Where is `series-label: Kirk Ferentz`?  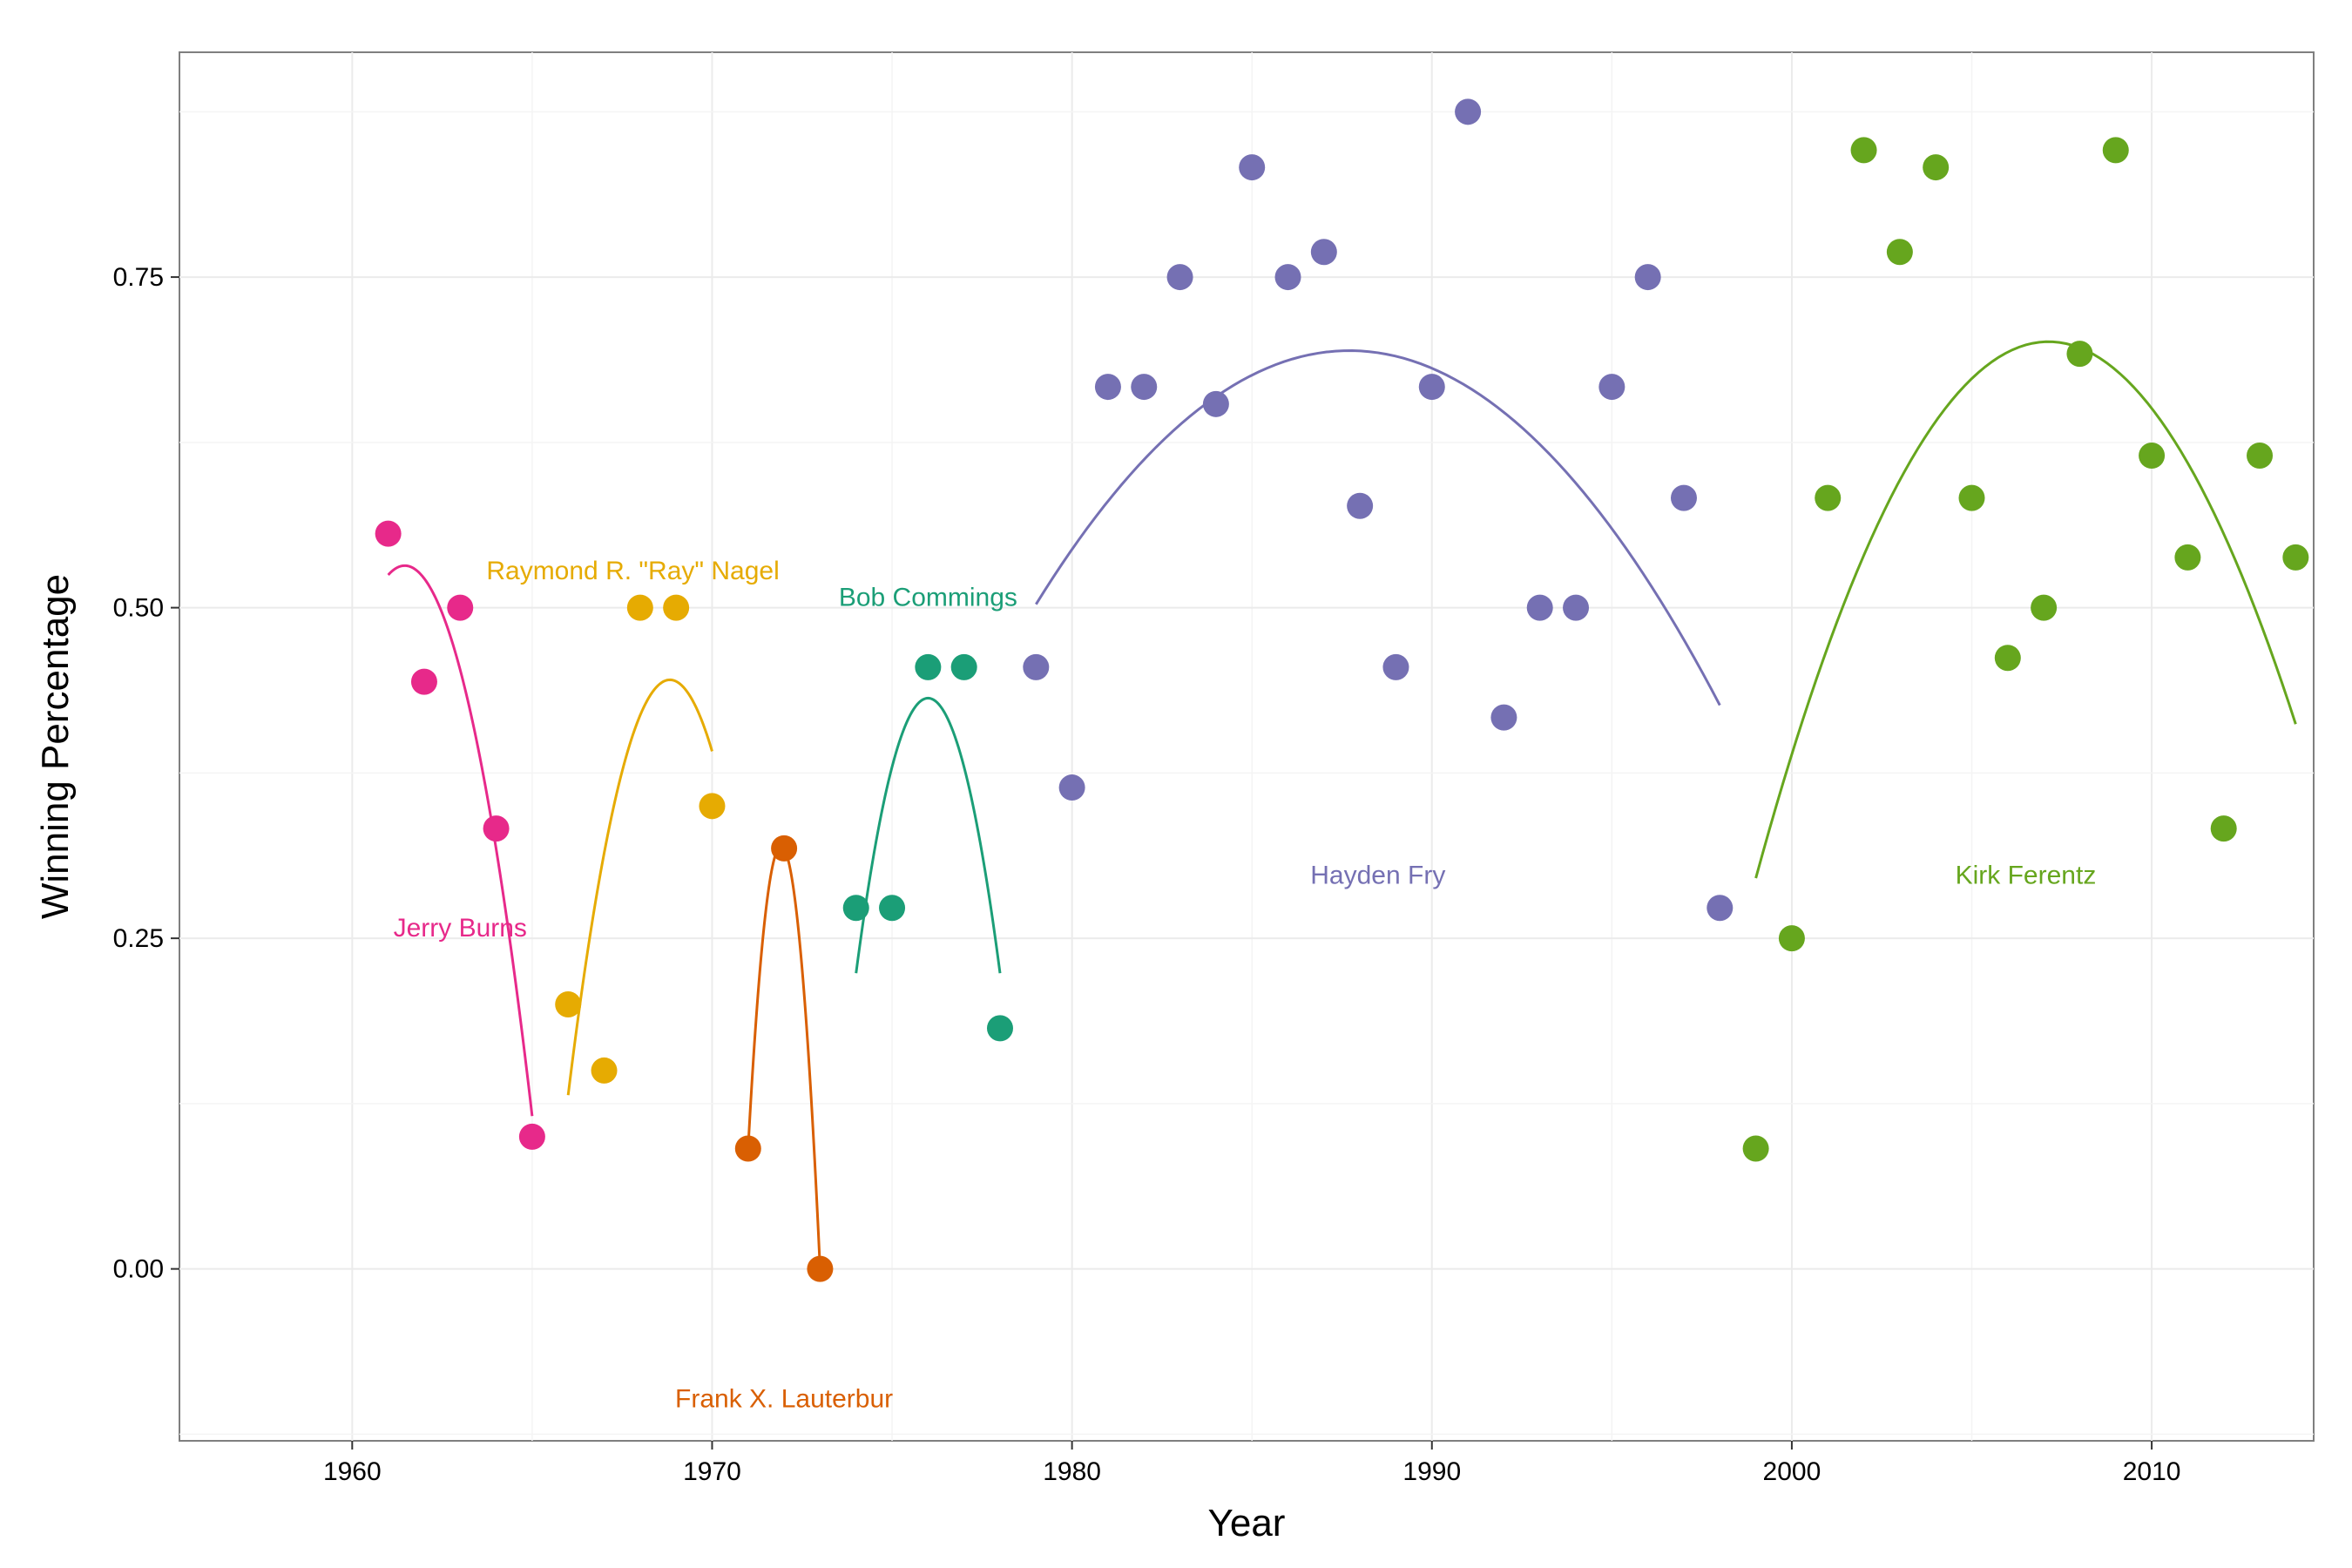
series-label: Kirk Ferentz is located at coordinates (2026, 875).